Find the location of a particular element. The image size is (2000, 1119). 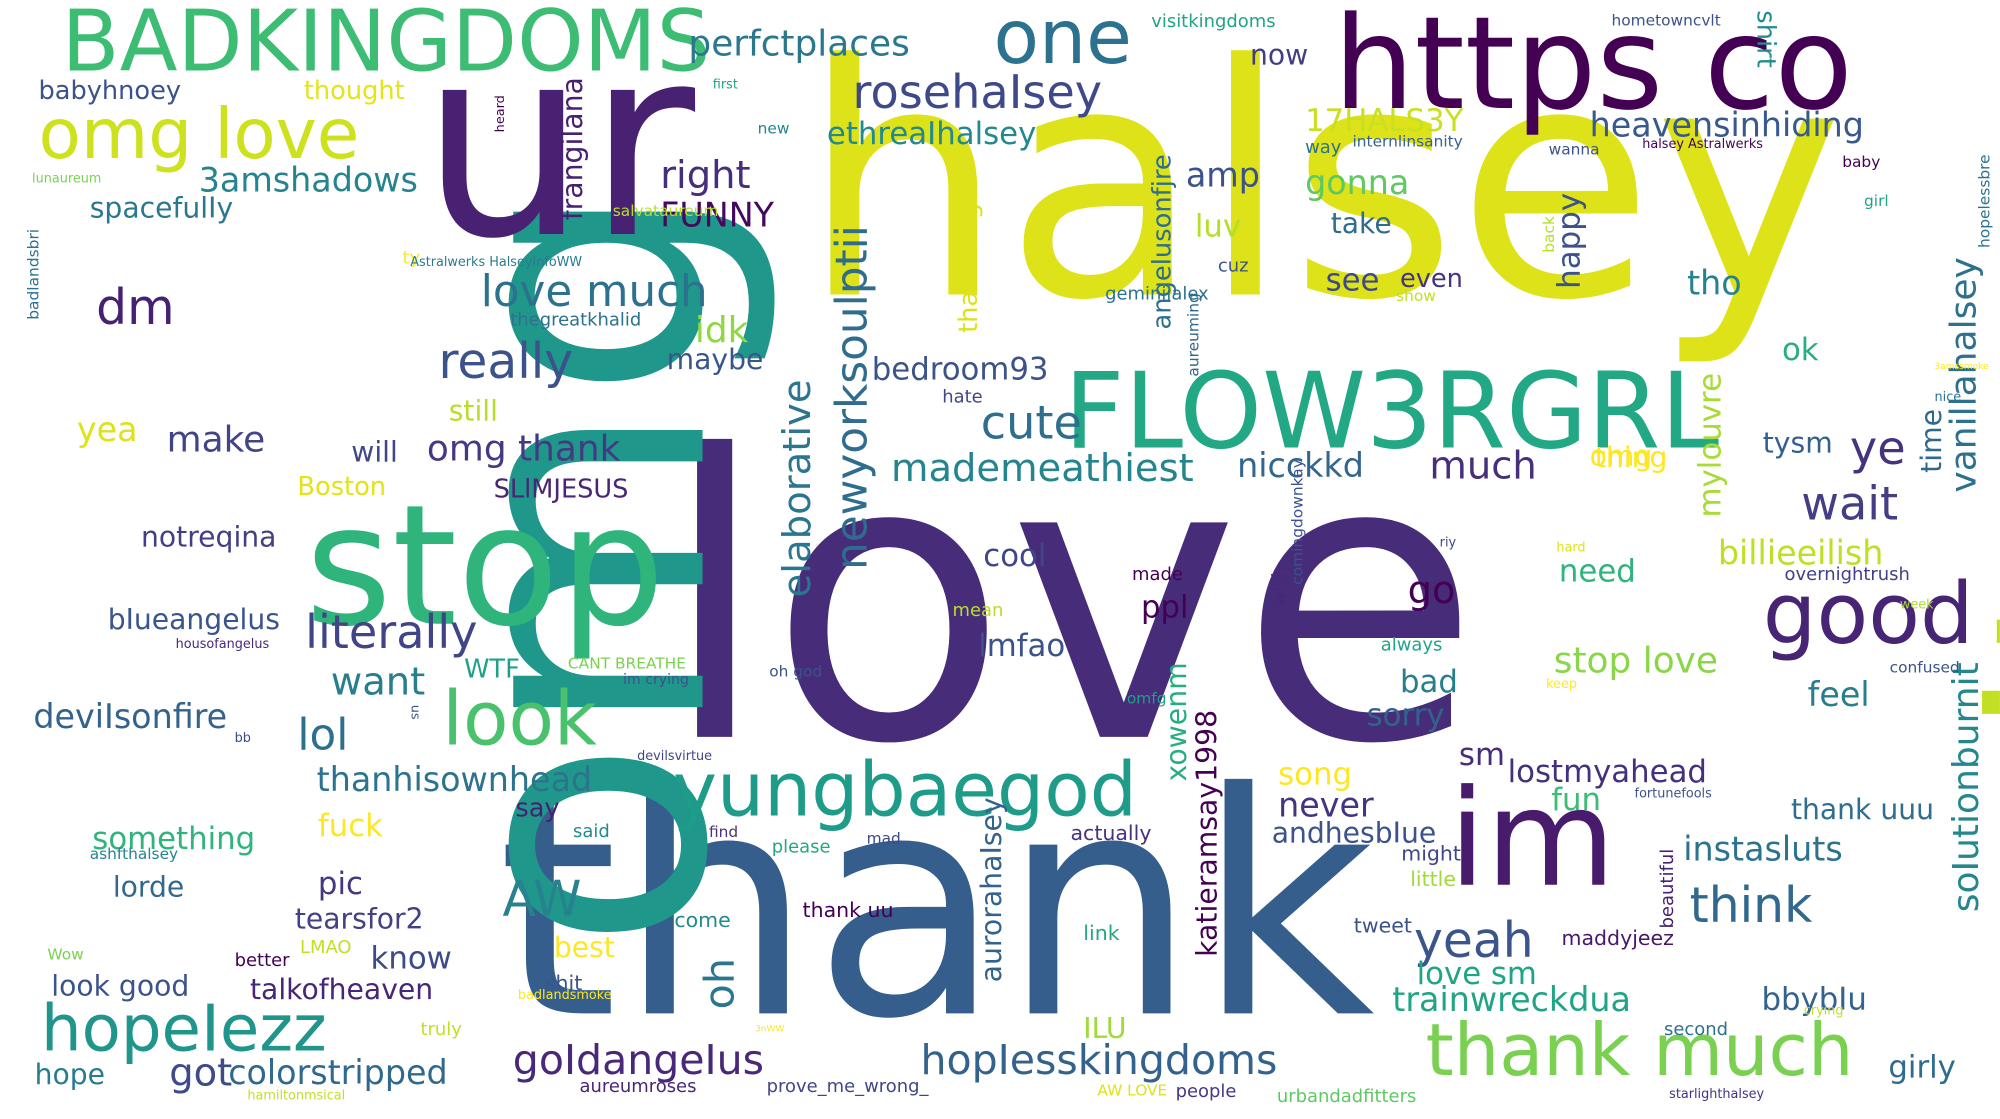

word: devilsvirtue is located at coordinates (675, 756).